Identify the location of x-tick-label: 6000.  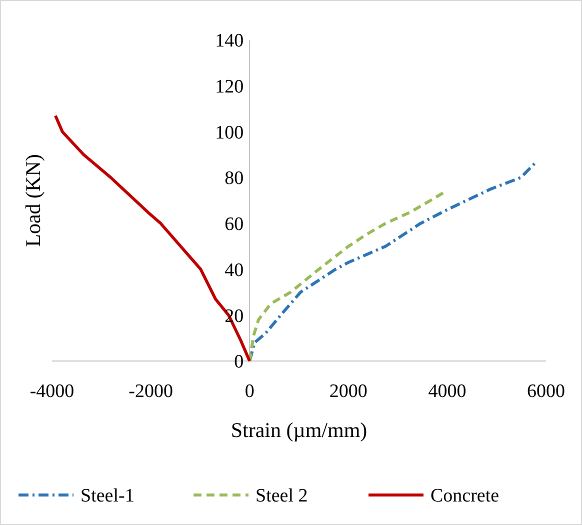
(546, 391).